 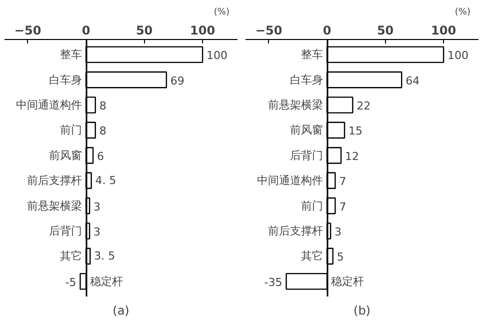 What do you see at coordinates (273, 282) in the screenshot?
I see `data-label: -35` at bounding box center [273, 282].